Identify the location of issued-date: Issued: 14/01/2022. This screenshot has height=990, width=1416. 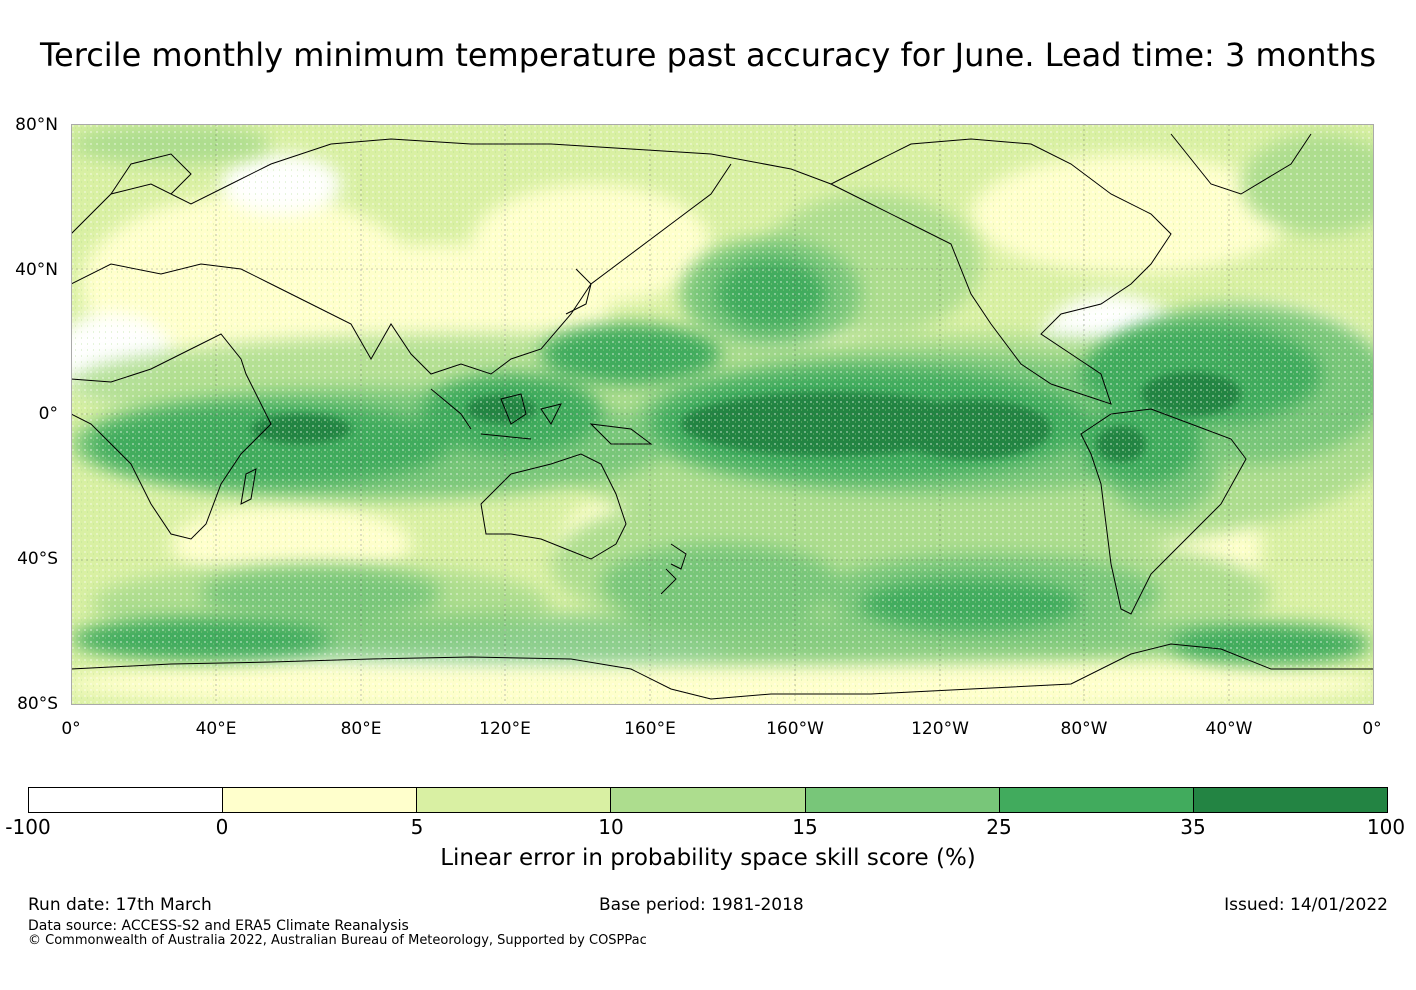
(1306, 905).